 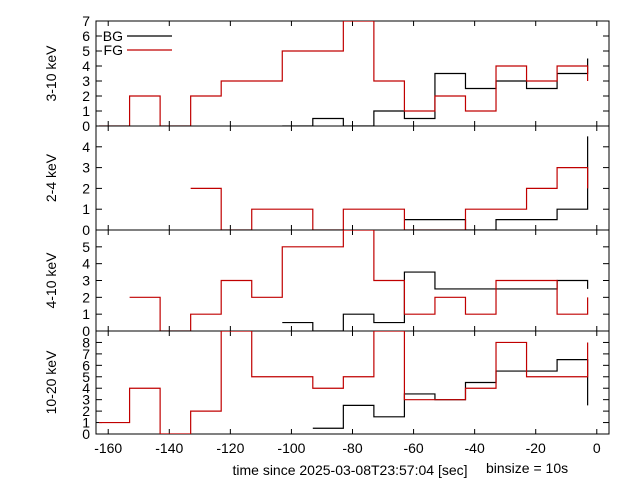 What do you see at coordinates (597, 448) in the screenshot?
I see `x-tick-label: 0` at bounding box center [597, 448].